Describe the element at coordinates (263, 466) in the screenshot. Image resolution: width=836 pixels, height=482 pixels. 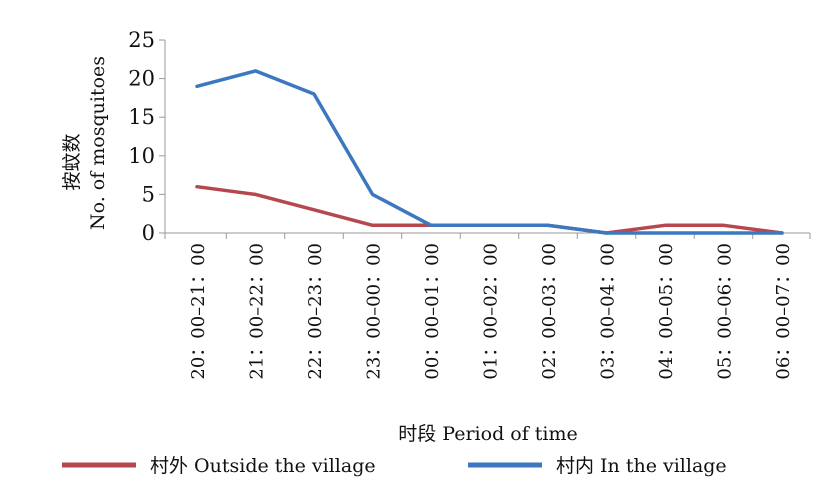
I see `legend-label-0: 村外 Outside the village` at that location.